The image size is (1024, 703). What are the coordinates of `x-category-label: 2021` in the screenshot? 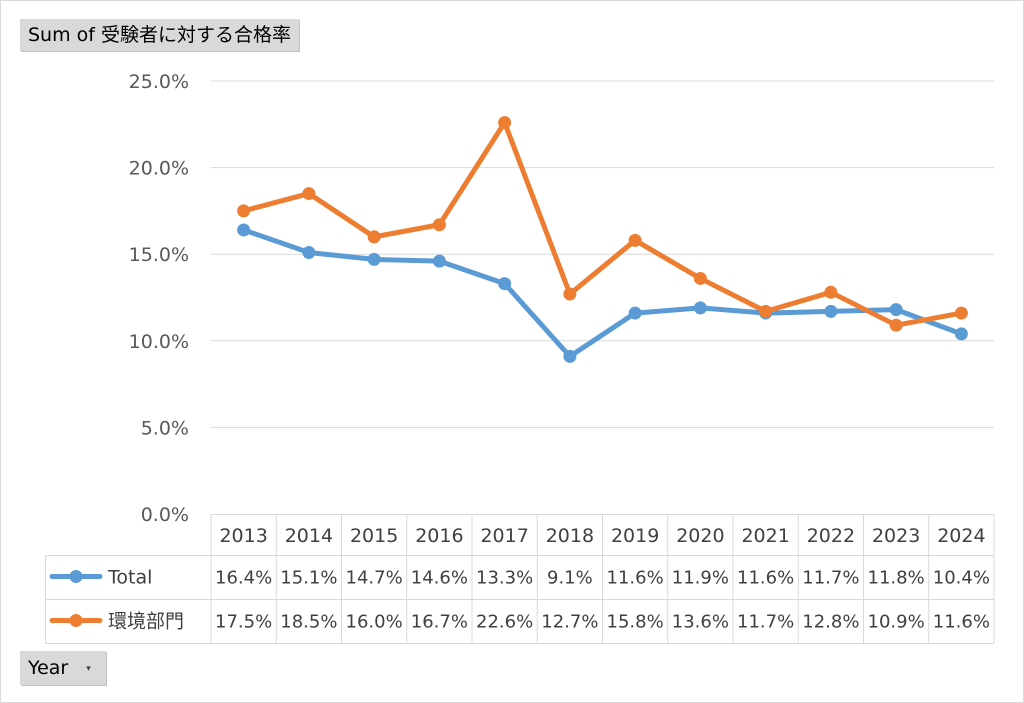 It's located at (765, 536).